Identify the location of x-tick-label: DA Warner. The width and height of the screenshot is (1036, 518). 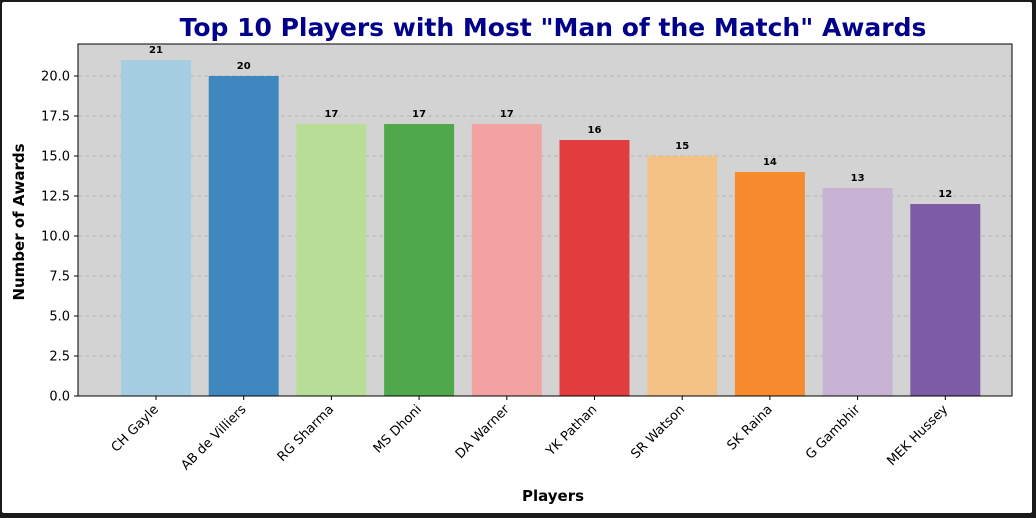
(483, 432).